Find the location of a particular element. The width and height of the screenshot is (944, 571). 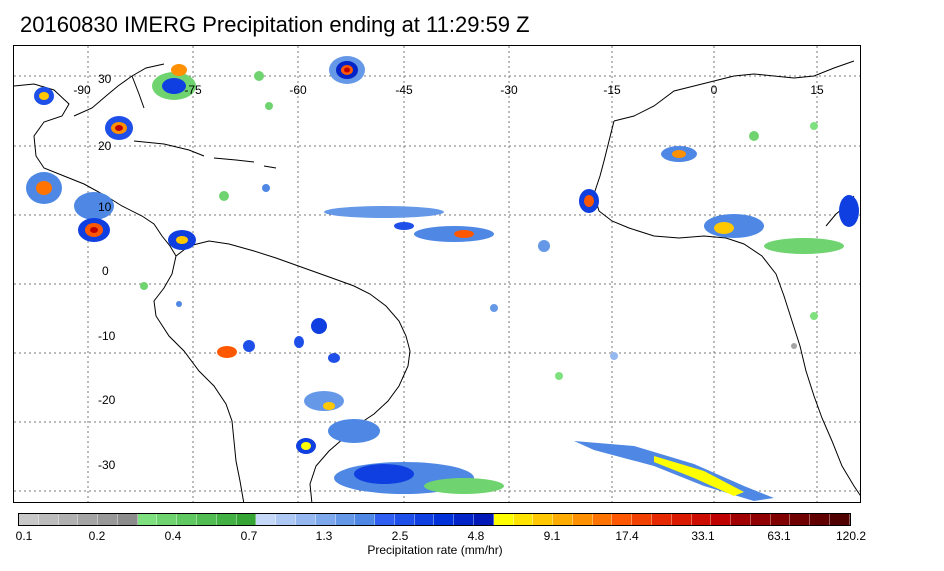

lat-label: -30 is located at coordinates (107, 465).